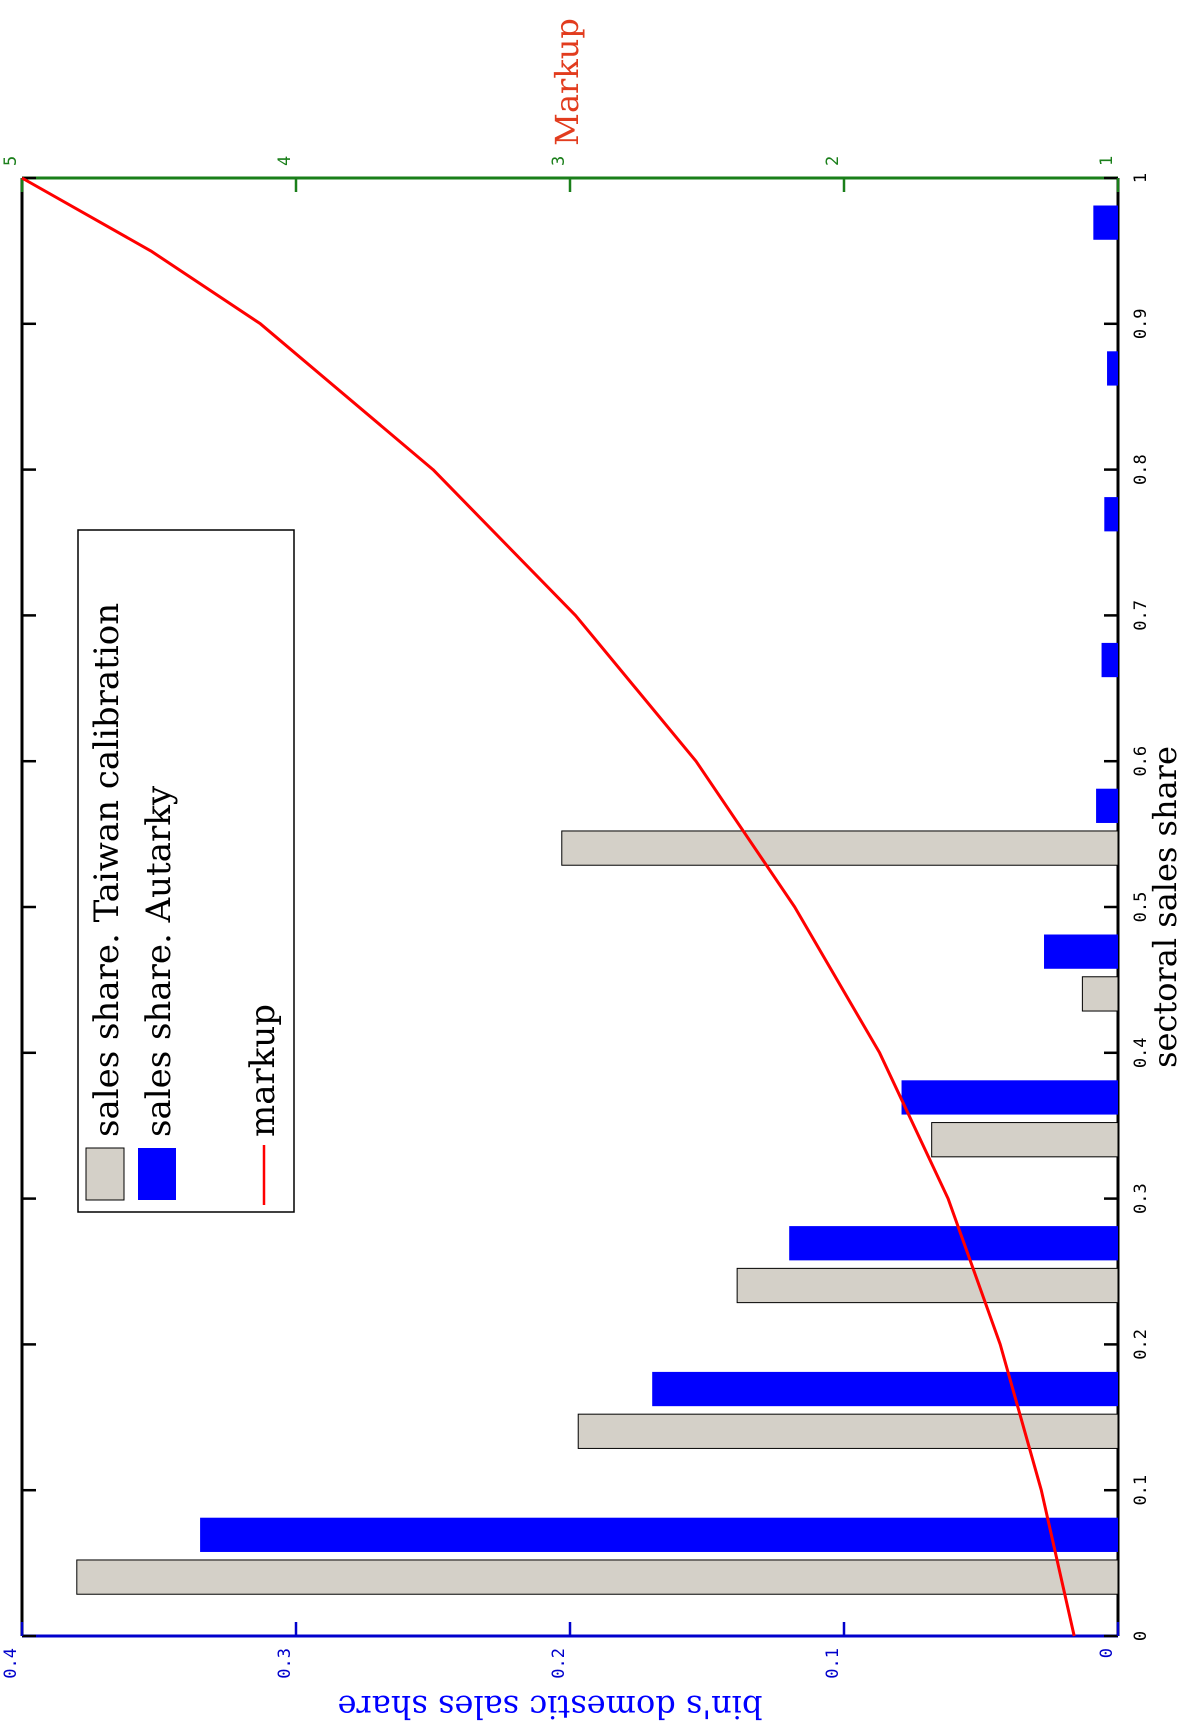 This screenshot has width=1188, height=1724. Describe the element at coordinates (285, 1663) in the screenshot. I see `y-tick-label: 0.3` at that location.